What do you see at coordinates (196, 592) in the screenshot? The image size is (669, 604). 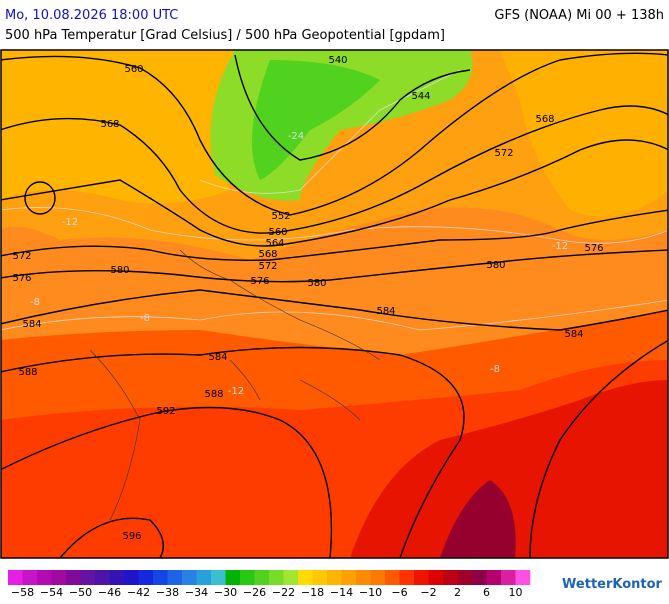 I see `colorbar-label: −34` at bounding box center [196, 592].